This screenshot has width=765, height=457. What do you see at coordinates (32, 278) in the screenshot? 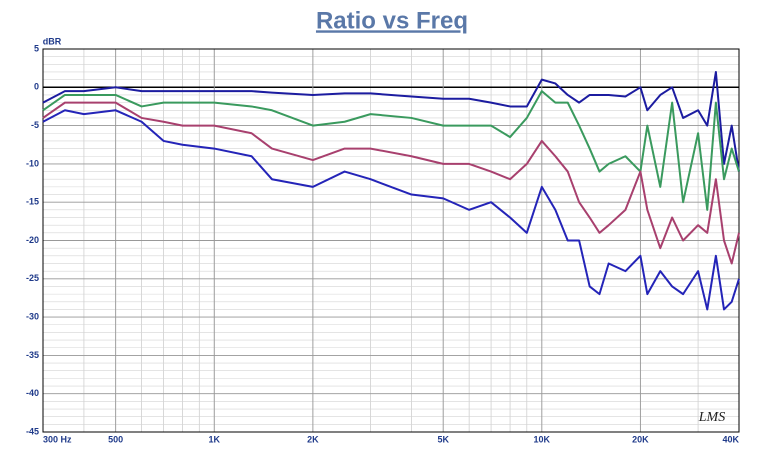
I see `y-tick-label: -25` at bounding box center [32, 278].